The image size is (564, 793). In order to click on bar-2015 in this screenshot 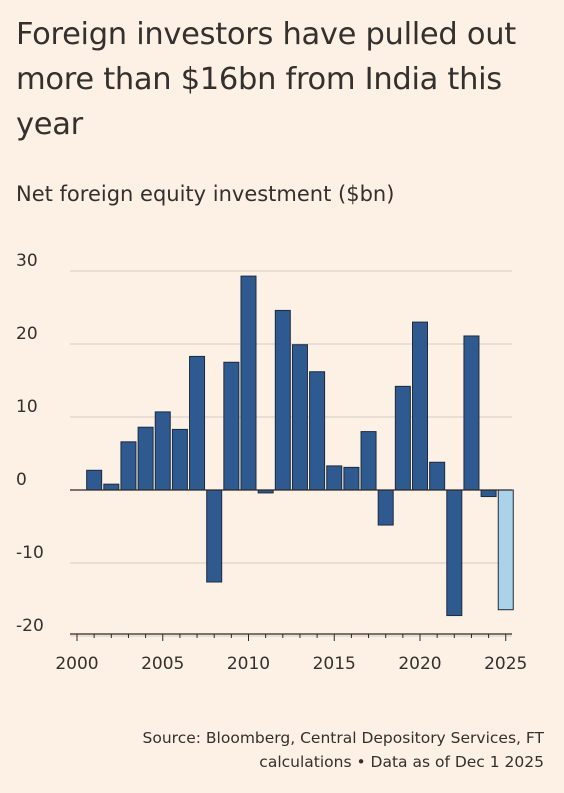, I will do `click(334, 478)`.